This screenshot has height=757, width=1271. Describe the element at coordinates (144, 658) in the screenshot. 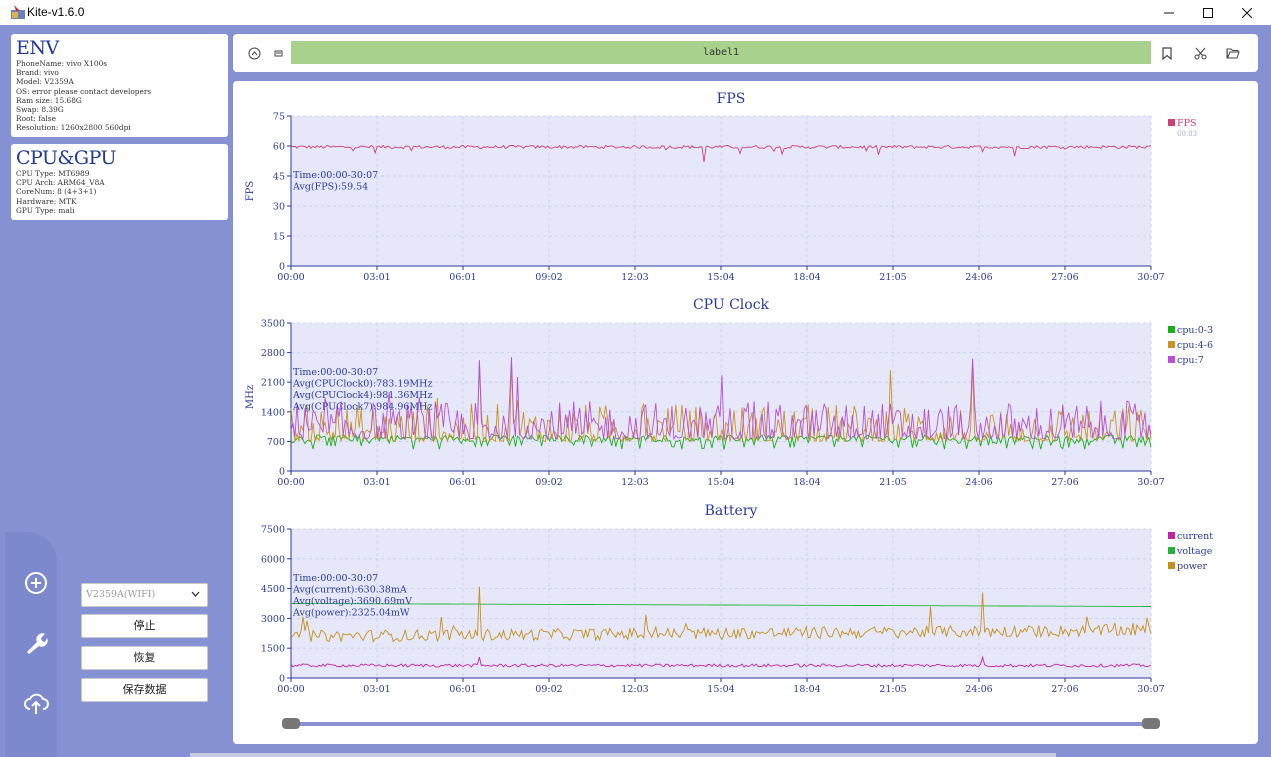

I see `resume-button: 恢复` at that location.